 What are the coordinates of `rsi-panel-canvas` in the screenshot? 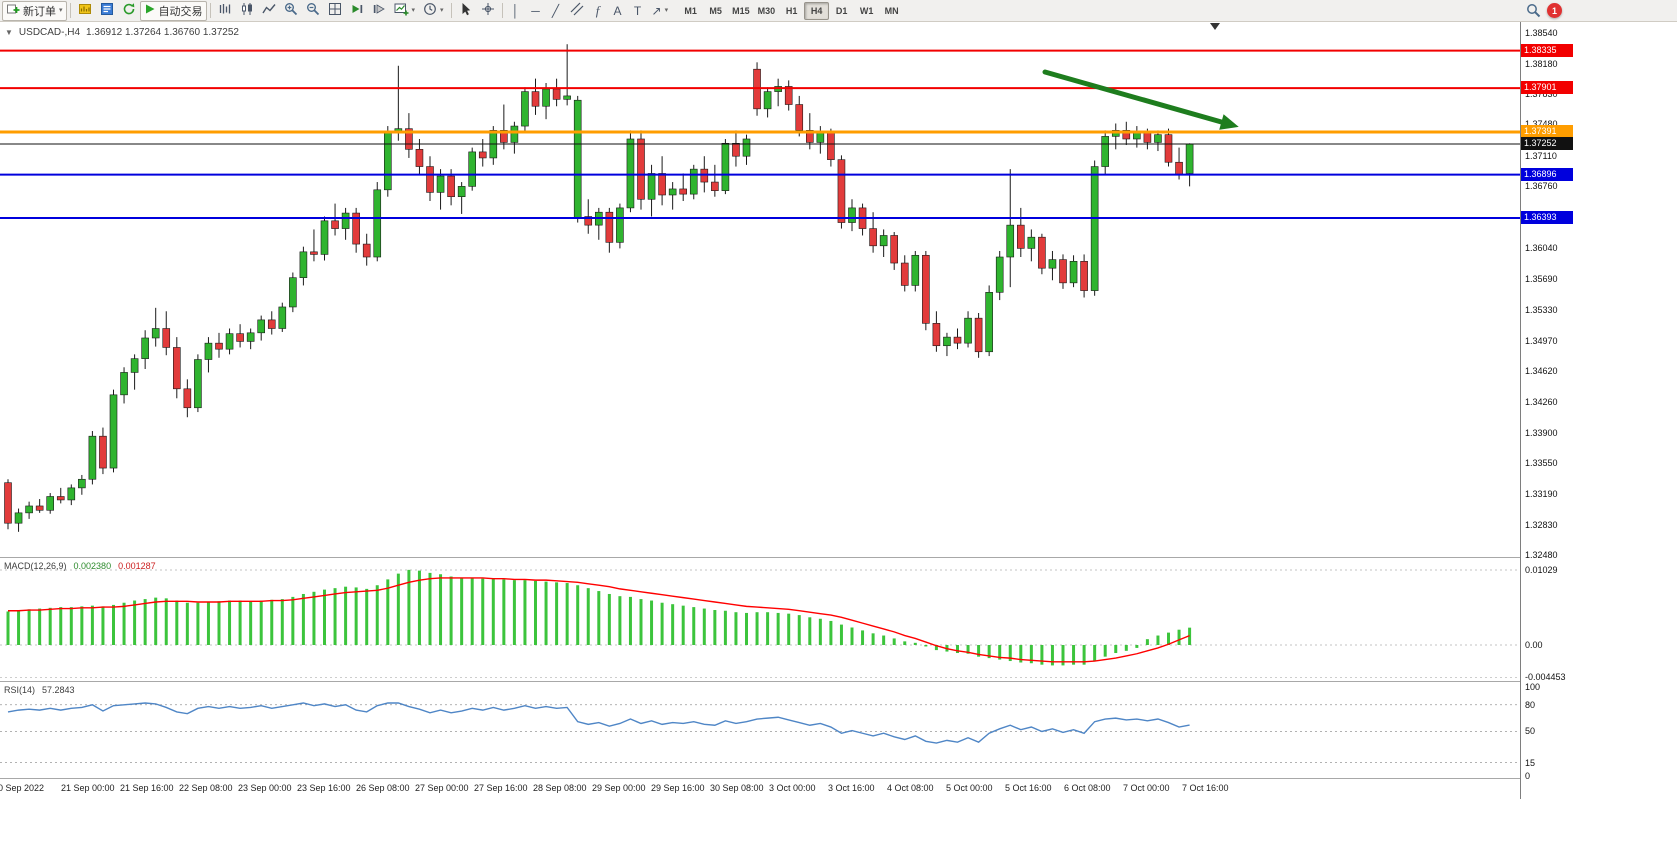 It's located at (760, 730).